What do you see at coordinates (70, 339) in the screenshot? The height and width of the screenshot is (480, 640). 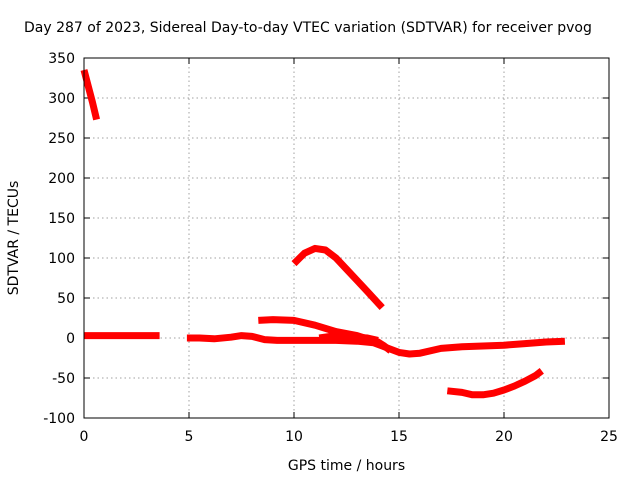 I see `y-tick-label: 0` at bounding box center [70, 339].